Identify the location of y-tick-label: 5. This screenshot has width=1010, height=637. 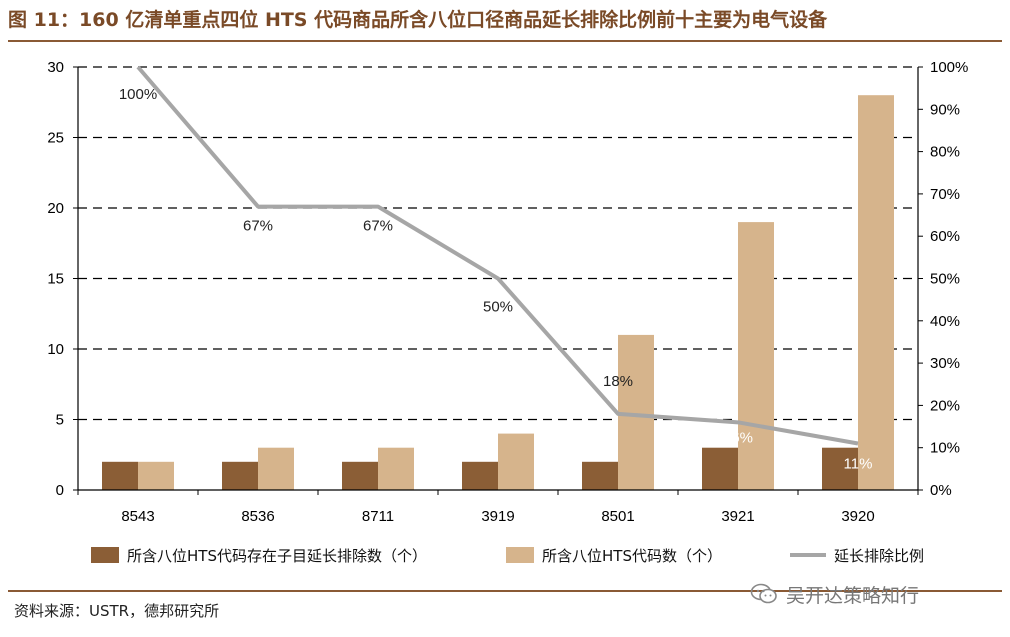
(60, 420).